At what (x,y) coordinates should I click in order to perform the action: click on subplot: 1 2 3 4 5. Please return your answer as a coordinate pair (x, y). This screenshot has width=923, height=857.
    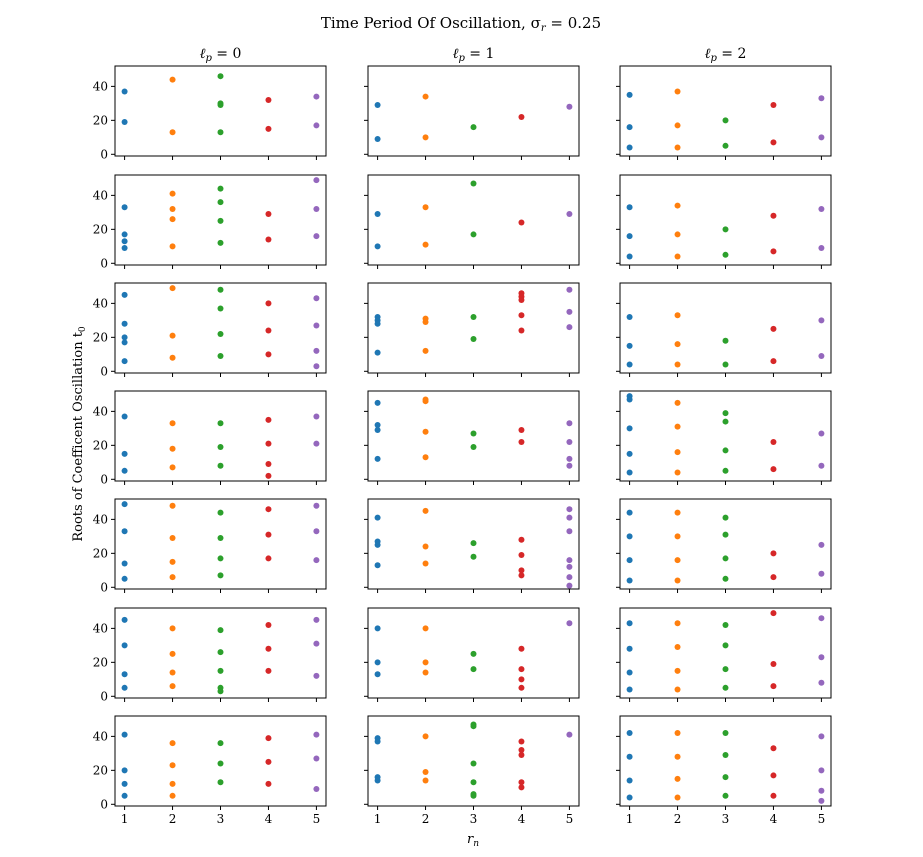
    Looking at the image, I should click on (724, 770).